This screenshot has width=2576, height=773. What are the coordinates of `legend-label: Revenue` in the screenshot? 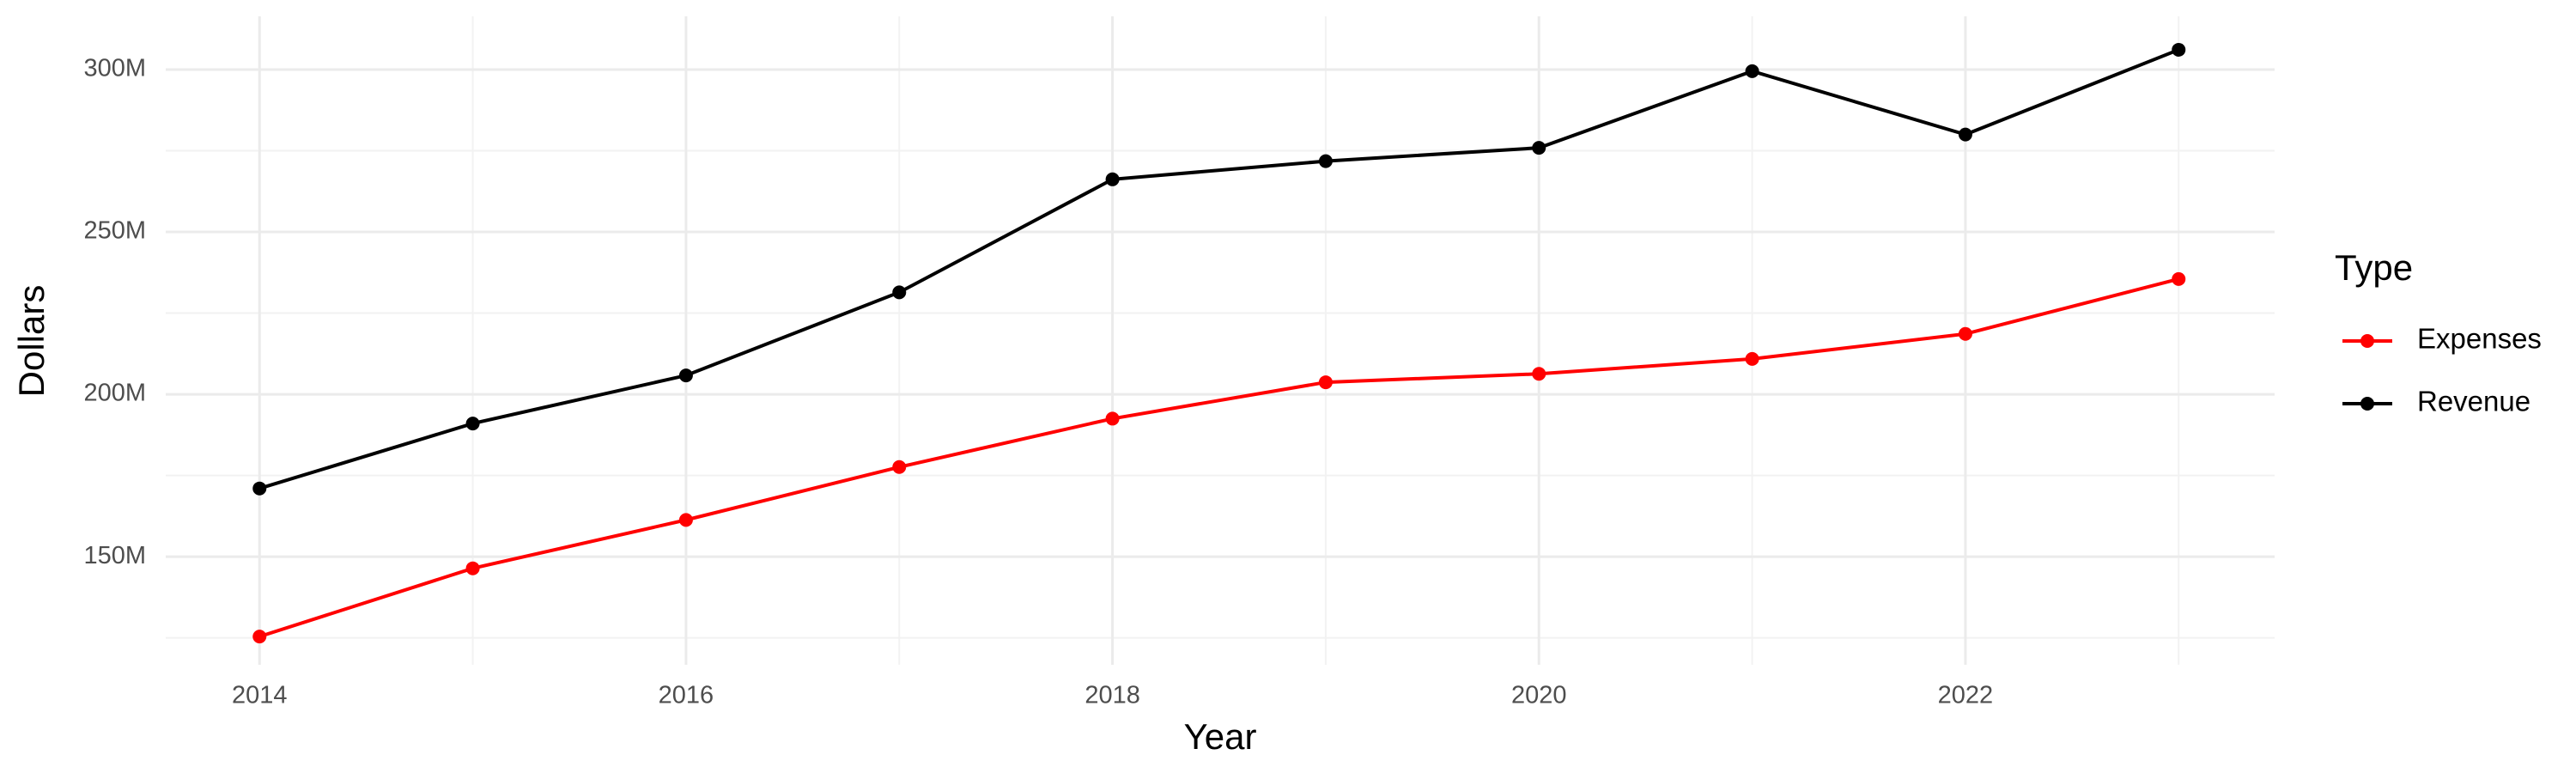 It's located at (2473, 401).